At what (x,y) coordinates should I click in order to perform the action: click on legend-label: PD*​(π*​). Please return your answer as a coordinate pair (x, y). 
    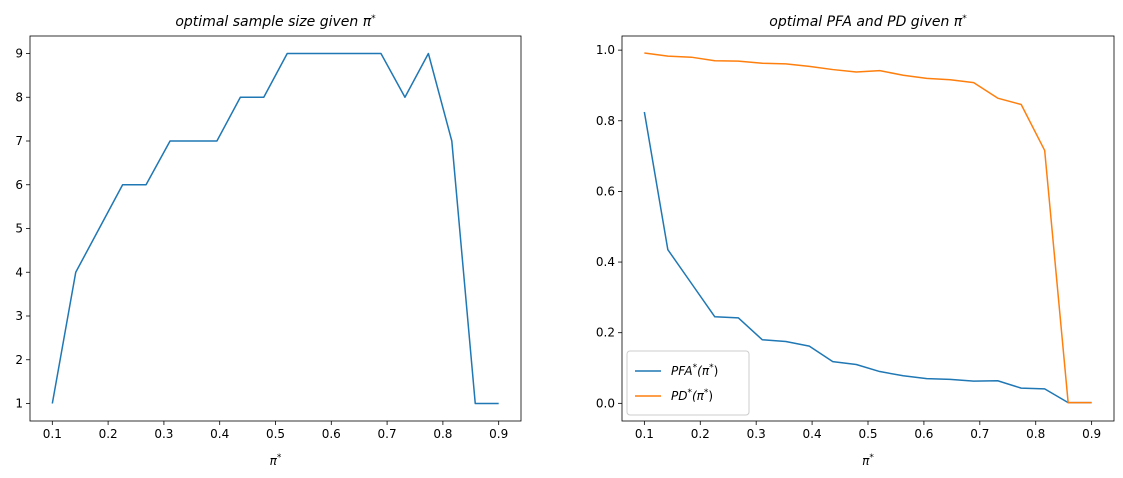
    Looking at the image, I should click on (692, 395).